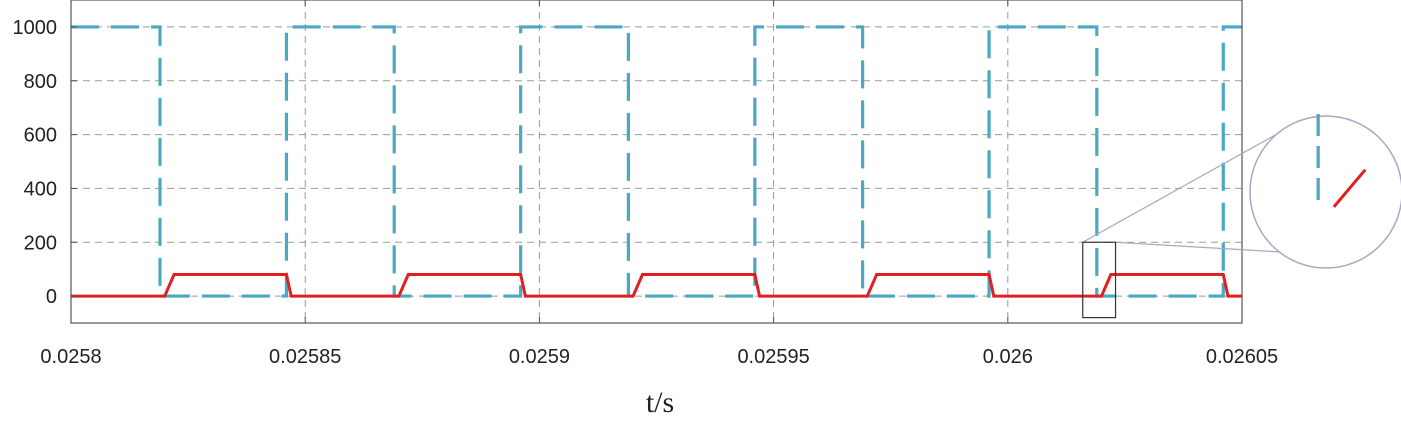  What do you see at coordinates (1341, 161) in the screenshot?
I see `inset-traces` at bounding box center [1341, 161].